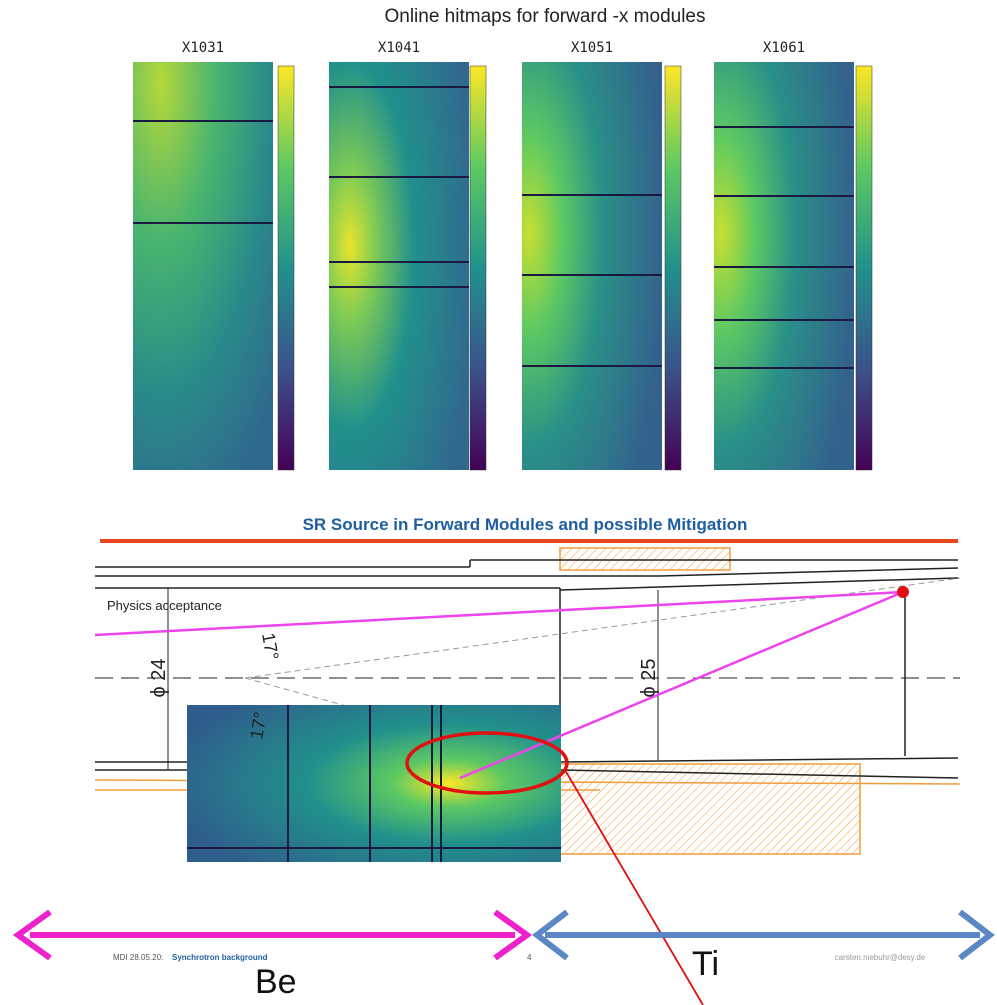 Image resolution: width=997 pixels, height=1005 pixels. Describe the element at coordinates (634, 887) in the screenshot. I see `pointer` at that location.